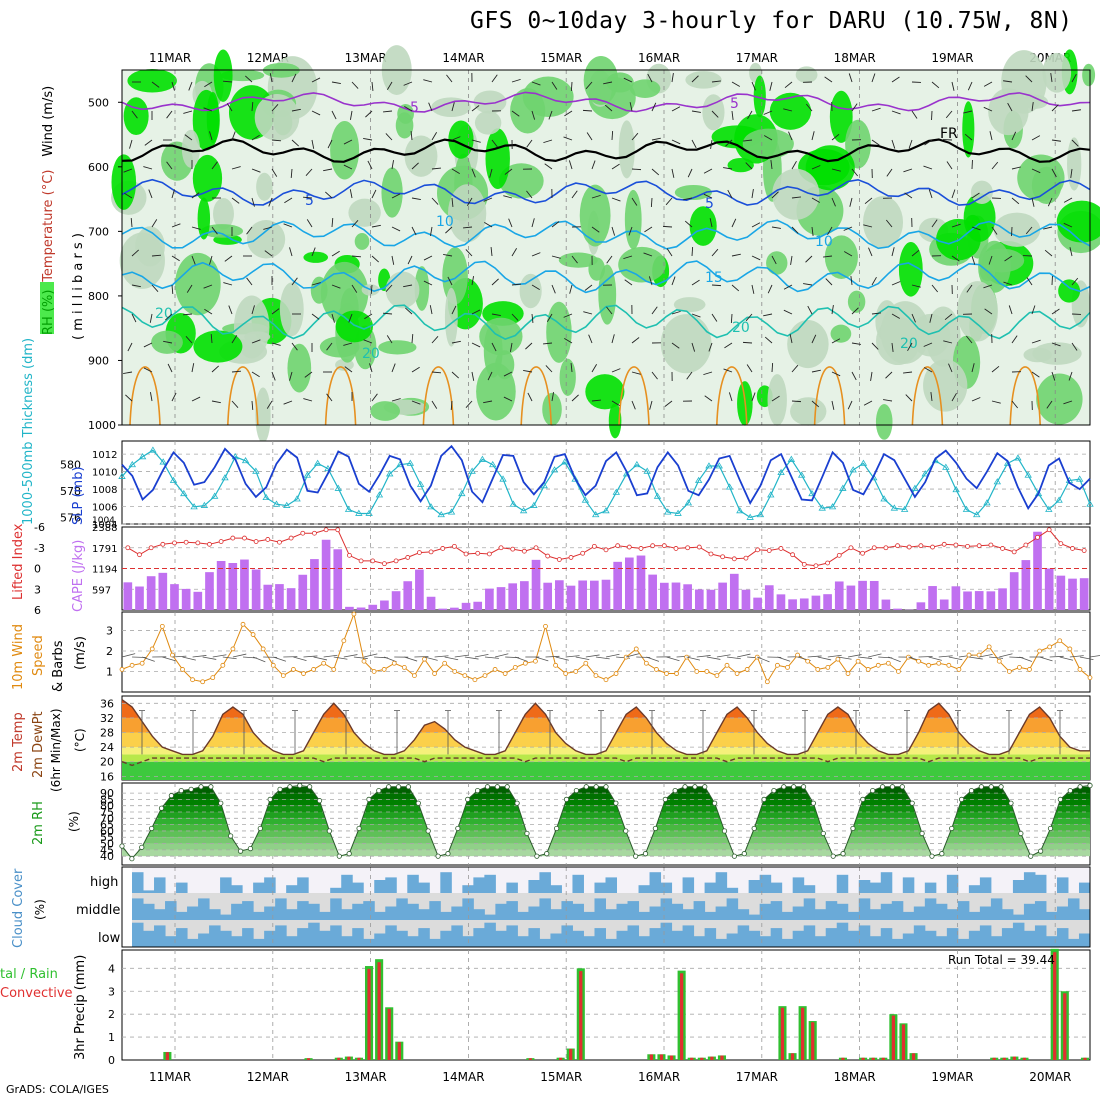 The height and width of the screenshot is (1100, 1100). Describe the element at coordinates (111, 968) in the screenshot. I see `ytick-label: 4` at that location.